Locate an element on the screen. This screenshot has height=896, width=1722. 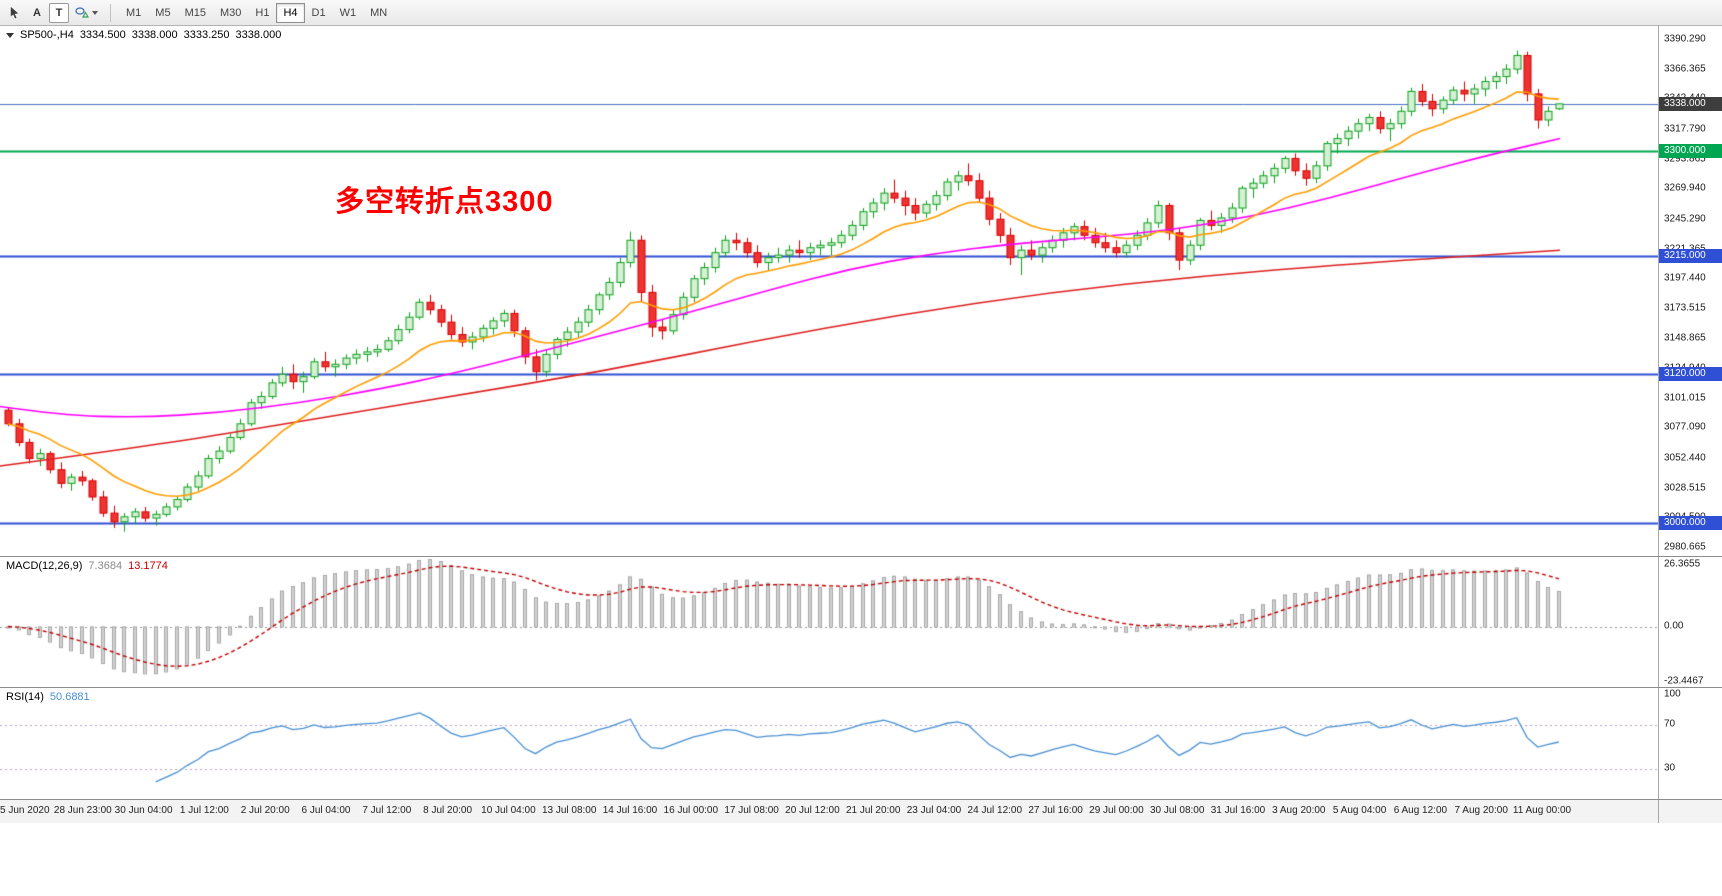
time-axis-label: 3 Aug 20:00 is located at coordinates (1299, 810).